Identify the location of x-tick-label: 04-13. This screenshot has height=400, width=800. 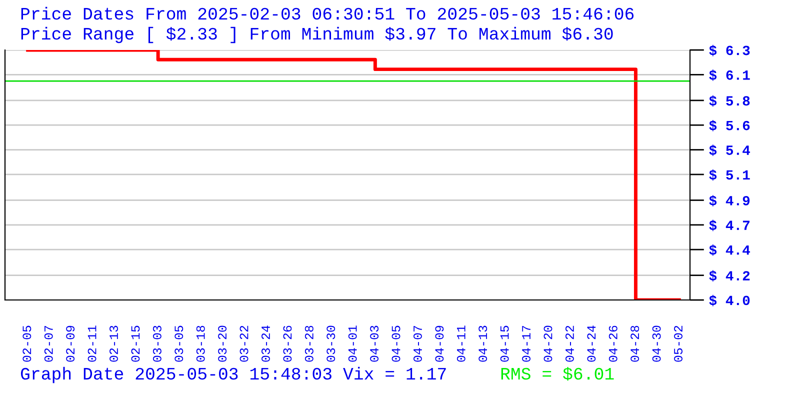
(483, 344).